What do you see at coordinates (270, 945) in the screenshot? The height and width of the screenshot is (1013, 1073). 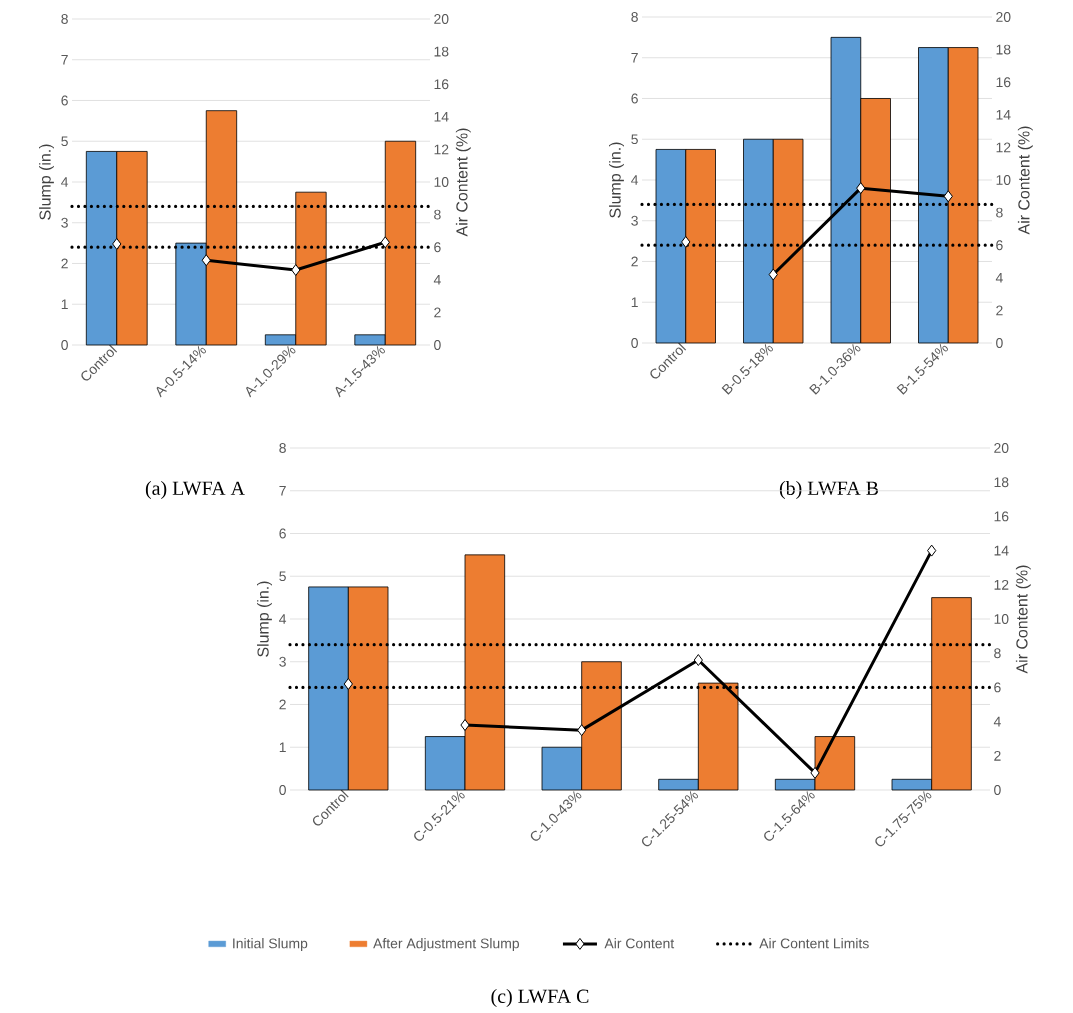 I see `legend-label: Initial Slump` at bounding box center [270, 945].